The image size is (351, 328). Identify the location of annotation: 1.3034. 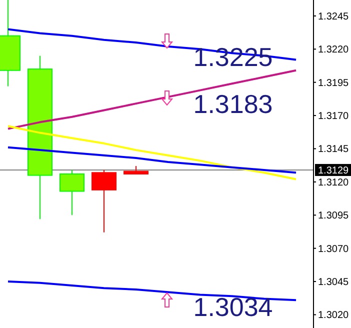
(233, 307).